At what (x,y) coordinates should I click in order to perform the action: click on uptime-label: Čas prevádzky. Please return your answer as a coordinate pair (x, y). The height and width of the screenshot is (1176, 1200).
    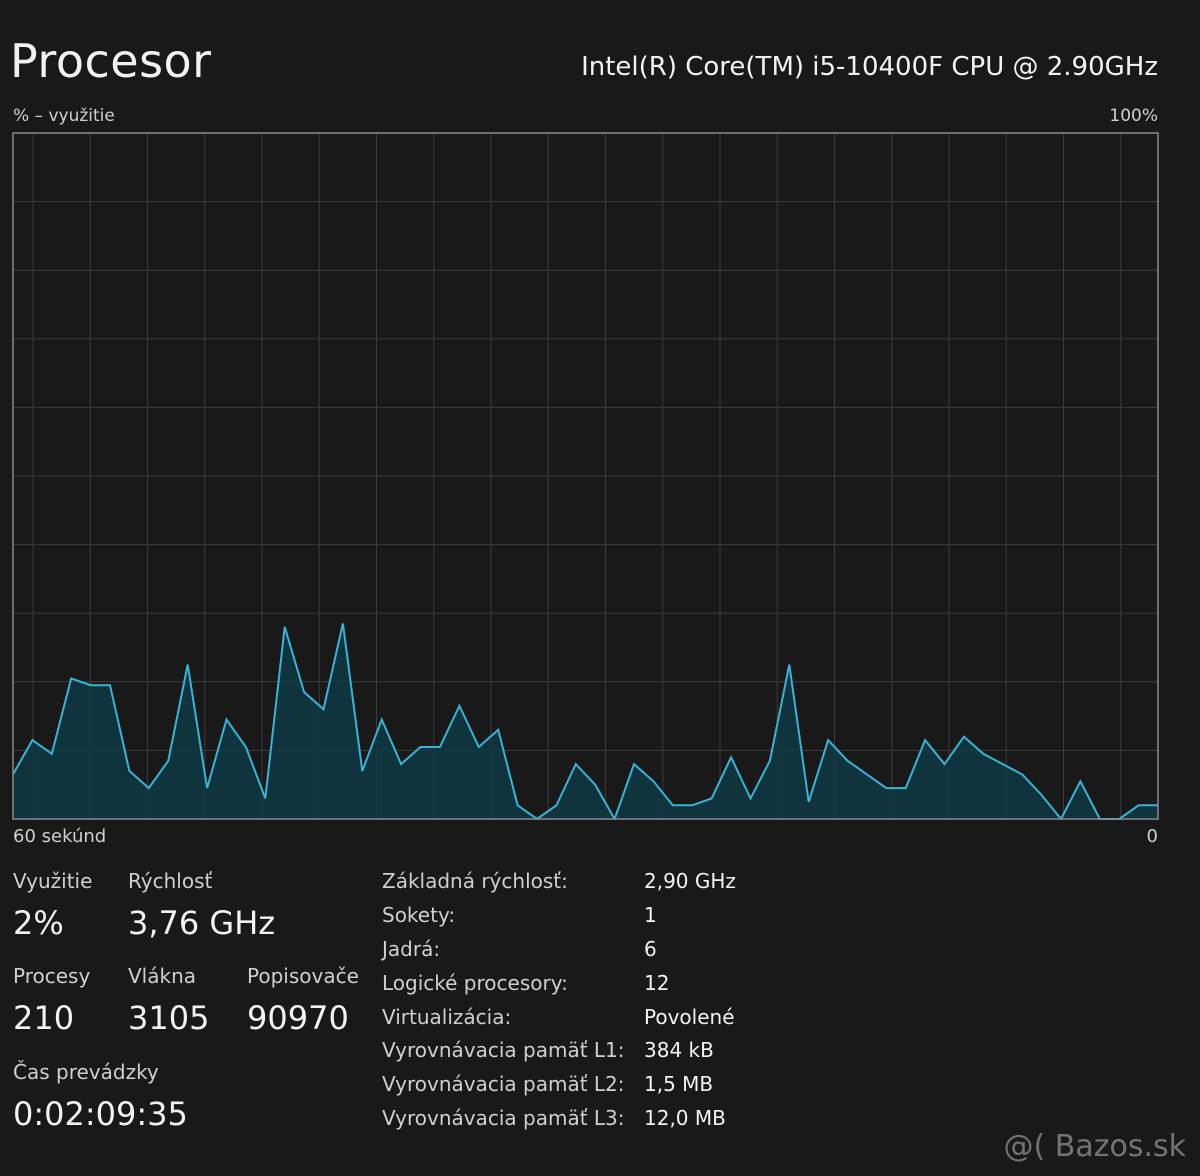
    Looking at the image, I should click on (86, 1072).